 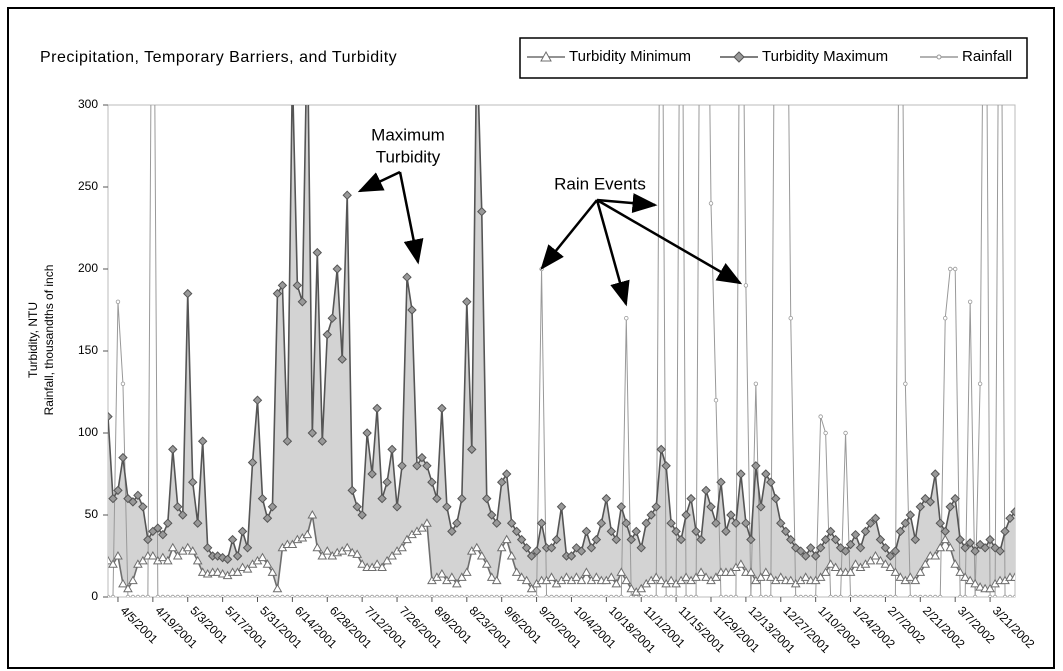 What do you see at coordinates (88, 186) in the screenshot?
I see `y-tick-label: 250` at bounding box center [88, 186].